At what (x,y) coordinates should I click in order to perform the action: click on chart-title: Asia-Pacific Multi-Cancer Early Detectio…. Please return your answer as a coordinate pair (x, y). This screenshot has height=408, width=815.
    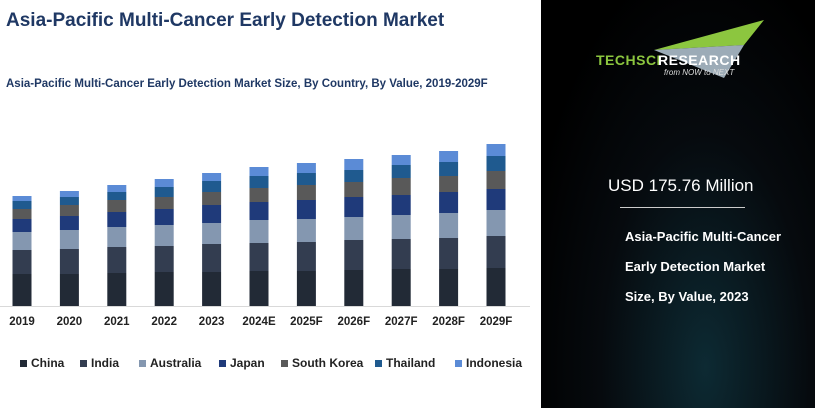
    Looking at the image, I should click on (247, 84).